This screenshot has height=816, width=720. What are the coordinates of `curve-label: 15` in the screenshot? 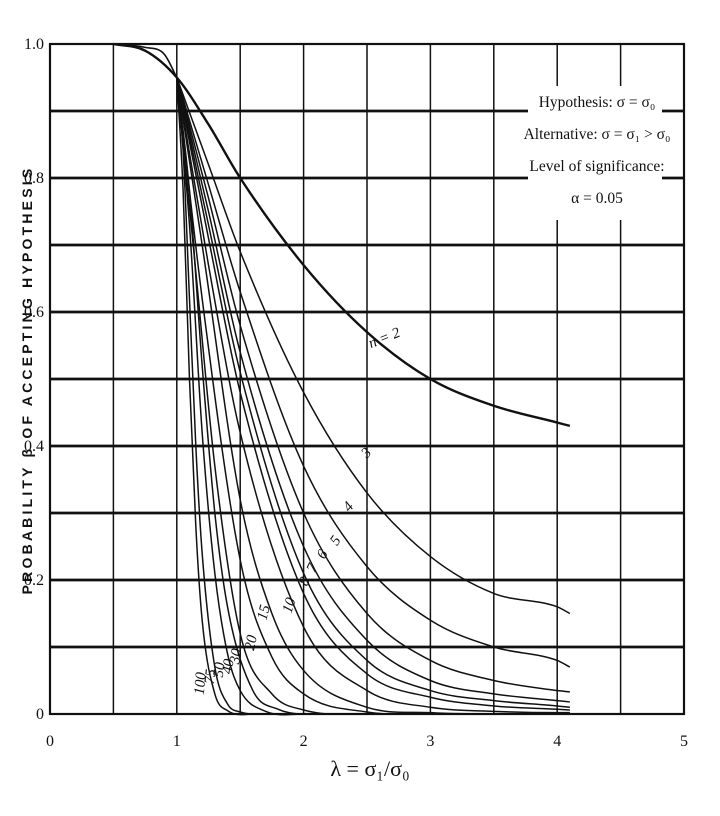 It's located at (264, 612).